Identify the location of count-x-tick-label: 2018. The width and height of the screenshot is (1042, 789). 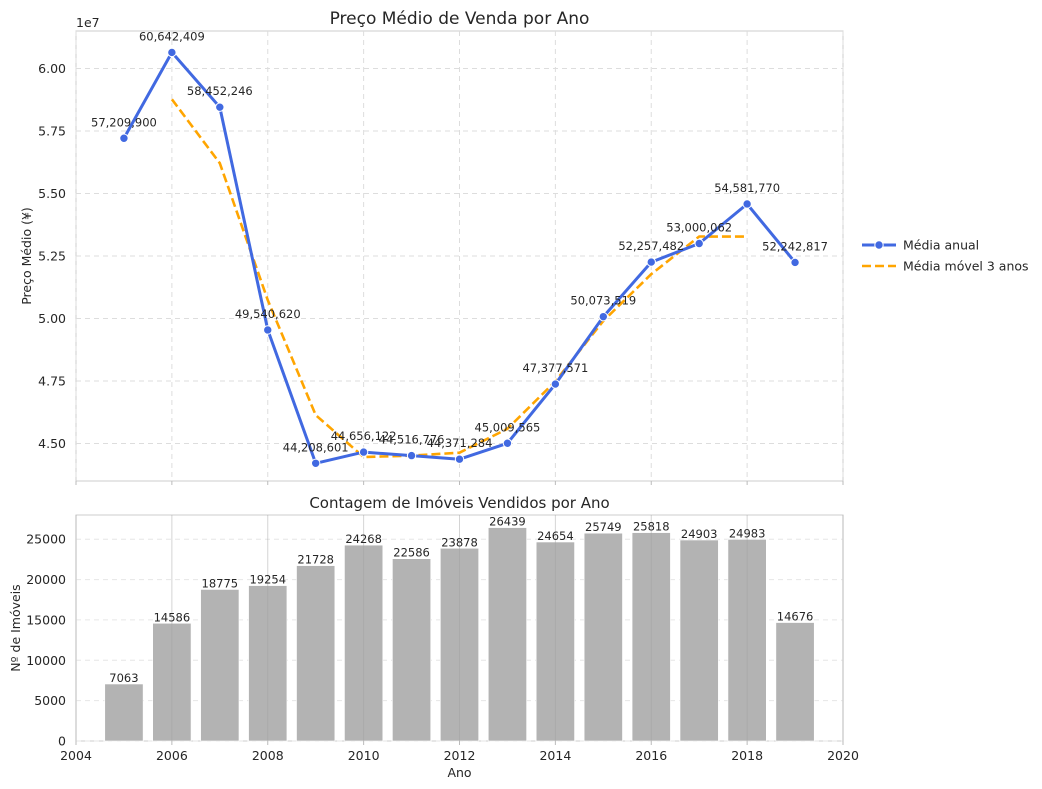
(747, 755).